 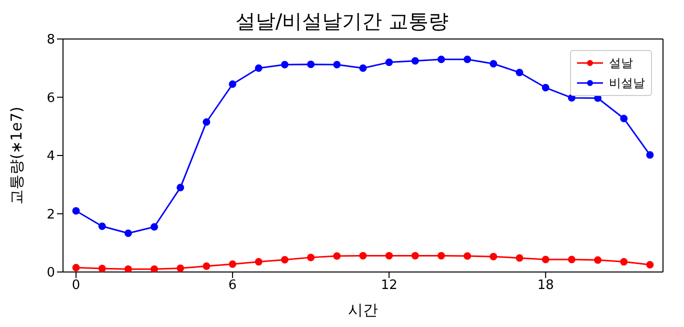 I want to click on x-tick-label: 18, so click(x=545, y=286).